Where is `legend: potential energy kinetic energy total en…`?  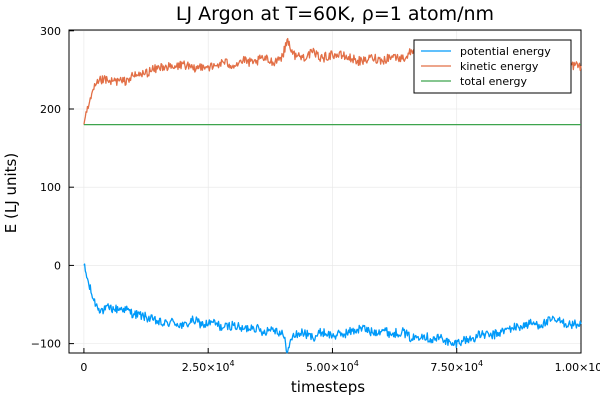
legend: potential energy kinetic energy total en… is located at coordinates (492, 66).